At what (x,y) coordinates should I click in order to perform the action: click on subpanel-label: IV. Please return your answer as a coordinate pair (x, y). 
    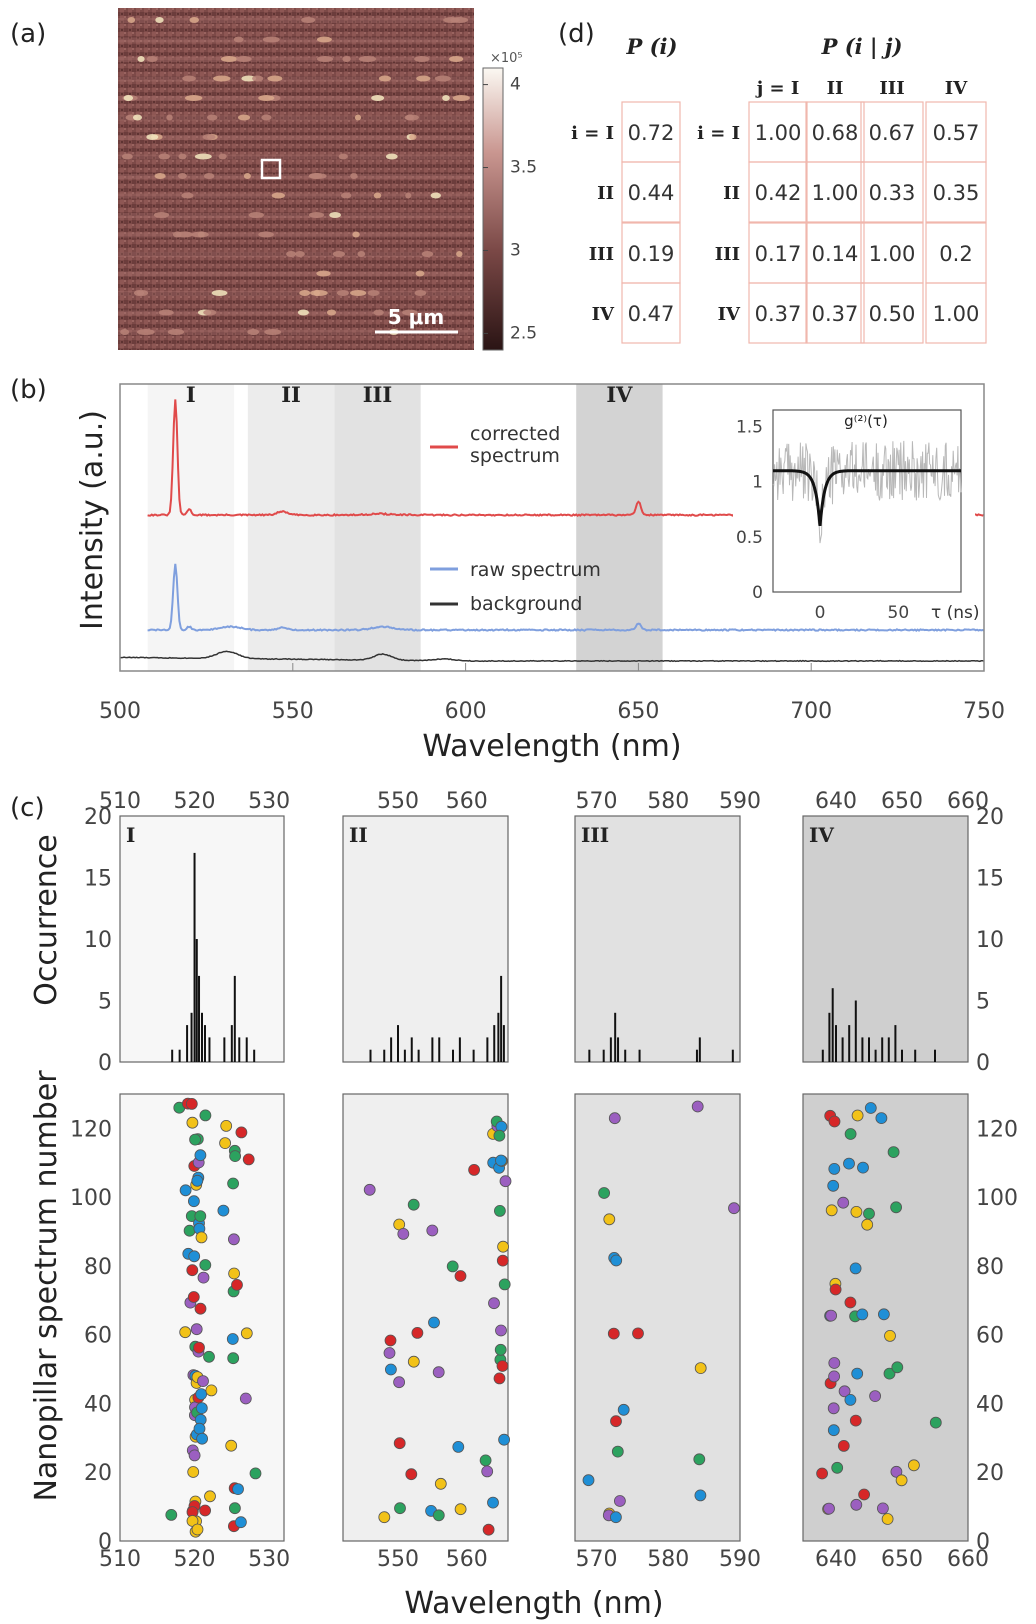
    Looking at the image, I should click on (821, 835).